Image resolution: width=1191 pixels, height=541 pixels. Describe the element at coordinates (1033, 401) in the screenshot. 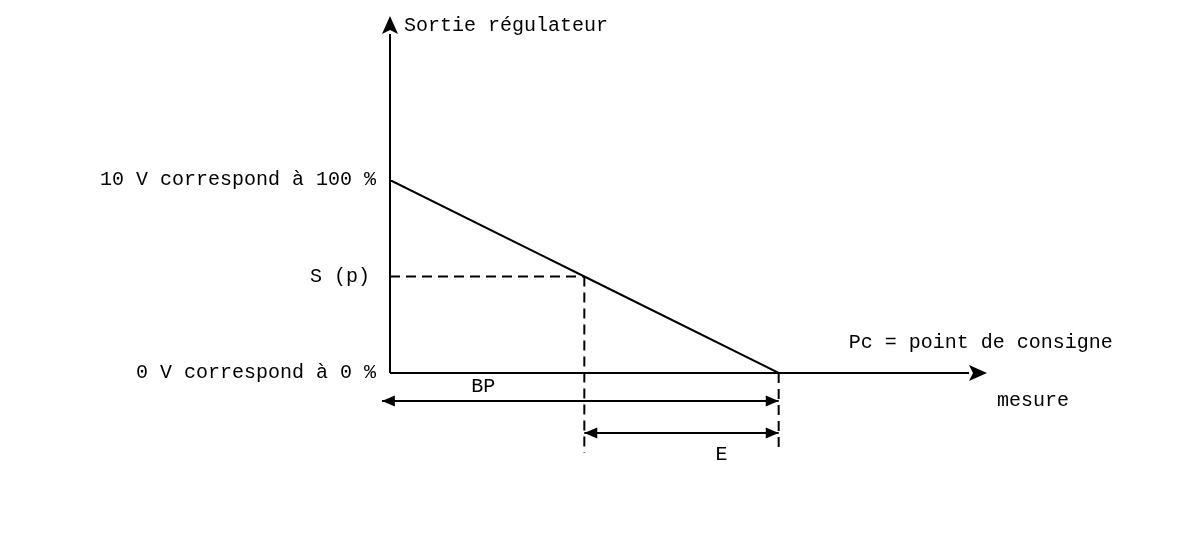

I see `x-axis-title: mesure` at that location.